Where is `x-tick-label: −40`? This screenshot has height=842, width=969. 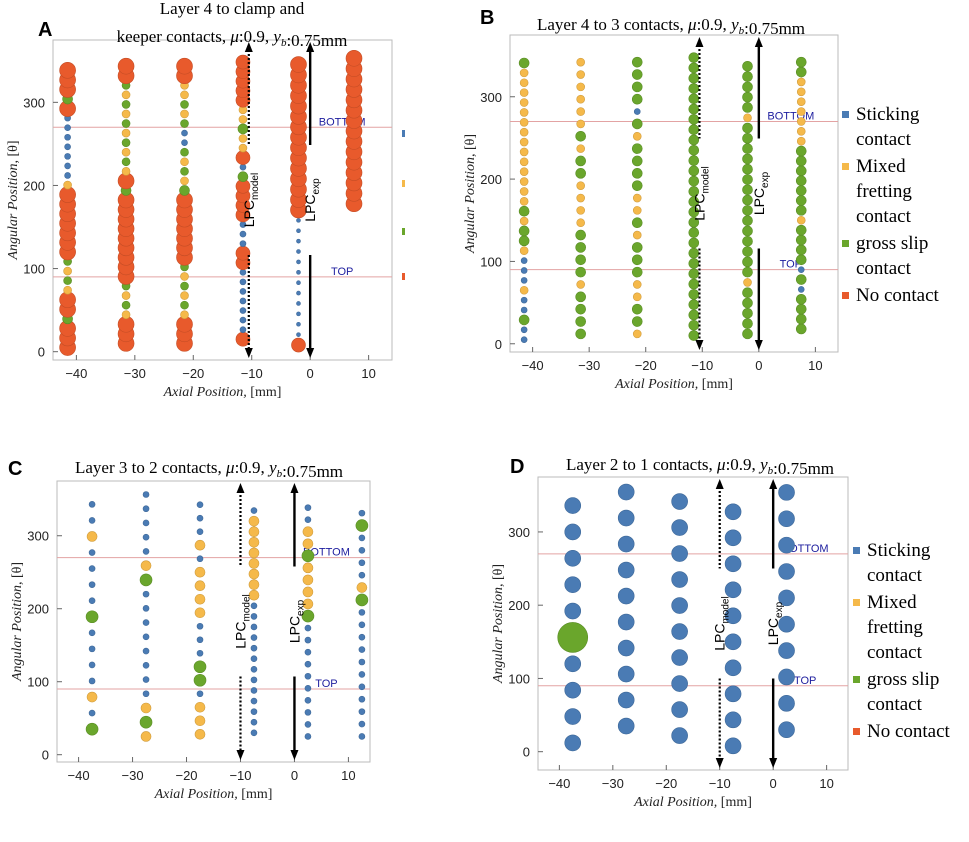 x-tick-label: −40 is located at coordinates (533, 365).